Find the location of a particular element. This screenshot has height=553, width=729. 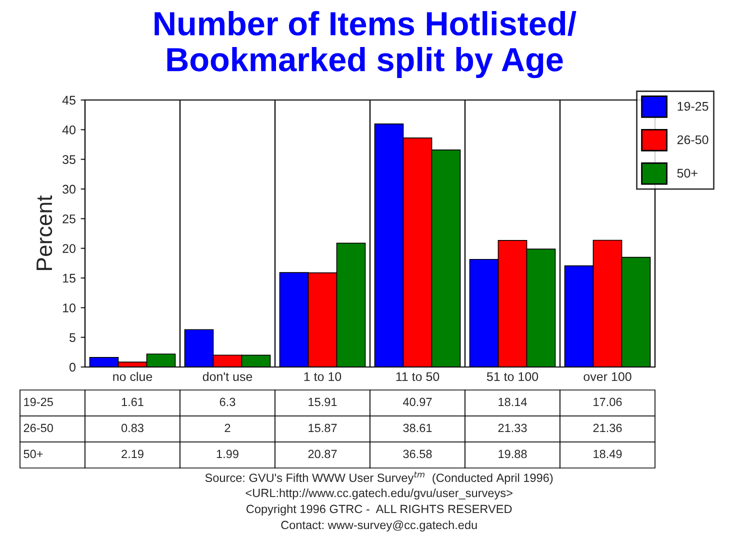

data-label: 6.3 is located at coordinates (228, 402).